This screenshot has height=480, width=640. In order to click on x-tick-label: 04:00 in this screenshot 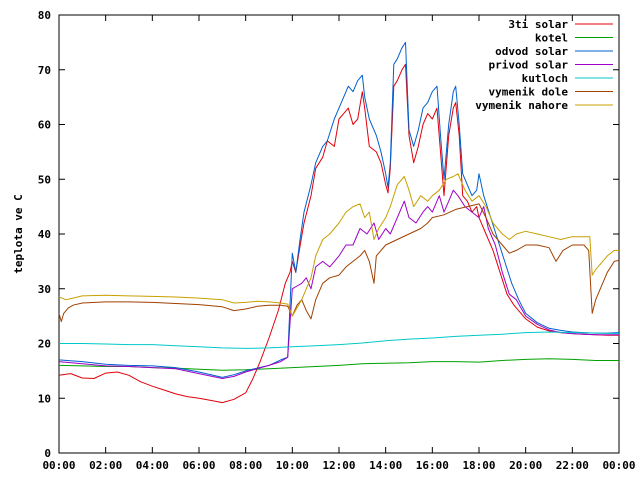, I will do `click(152, 465)`.